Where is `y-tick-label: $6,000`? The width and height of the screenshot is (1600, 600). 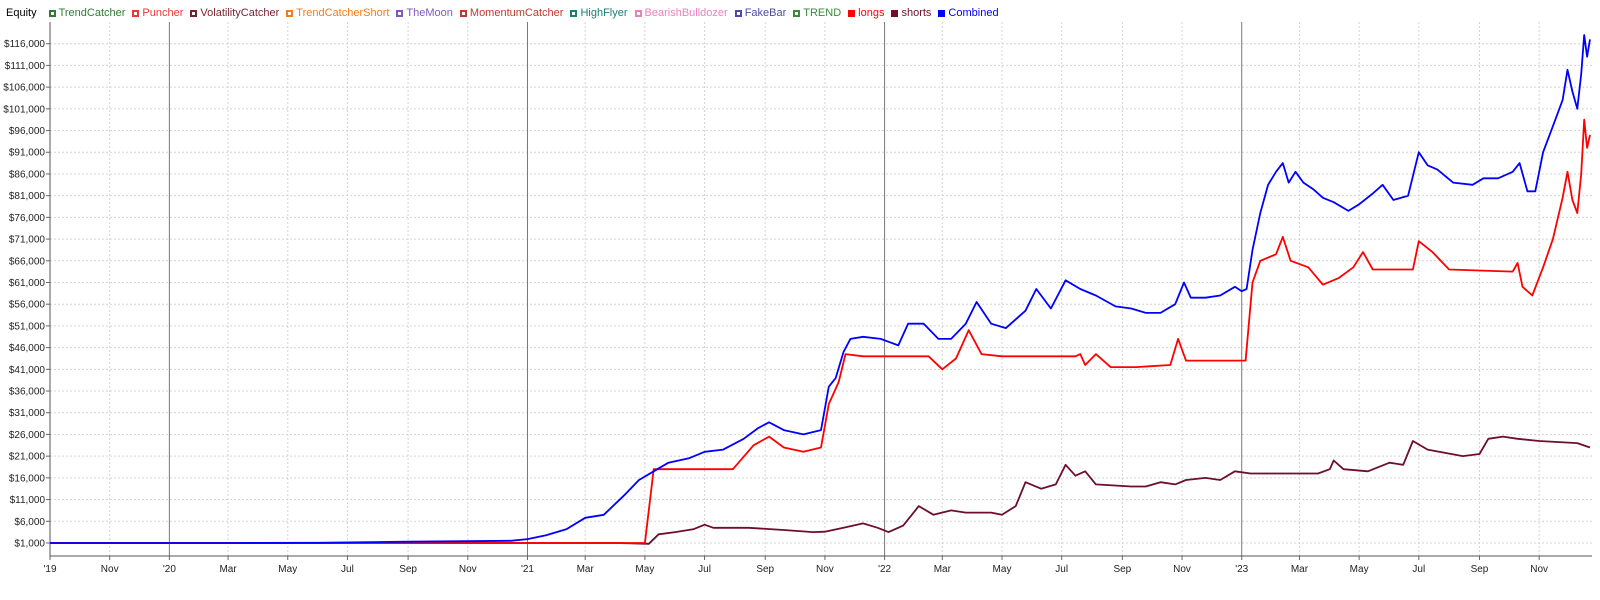 y-tick-label: $6,000 is located at coordinates (29, 522).